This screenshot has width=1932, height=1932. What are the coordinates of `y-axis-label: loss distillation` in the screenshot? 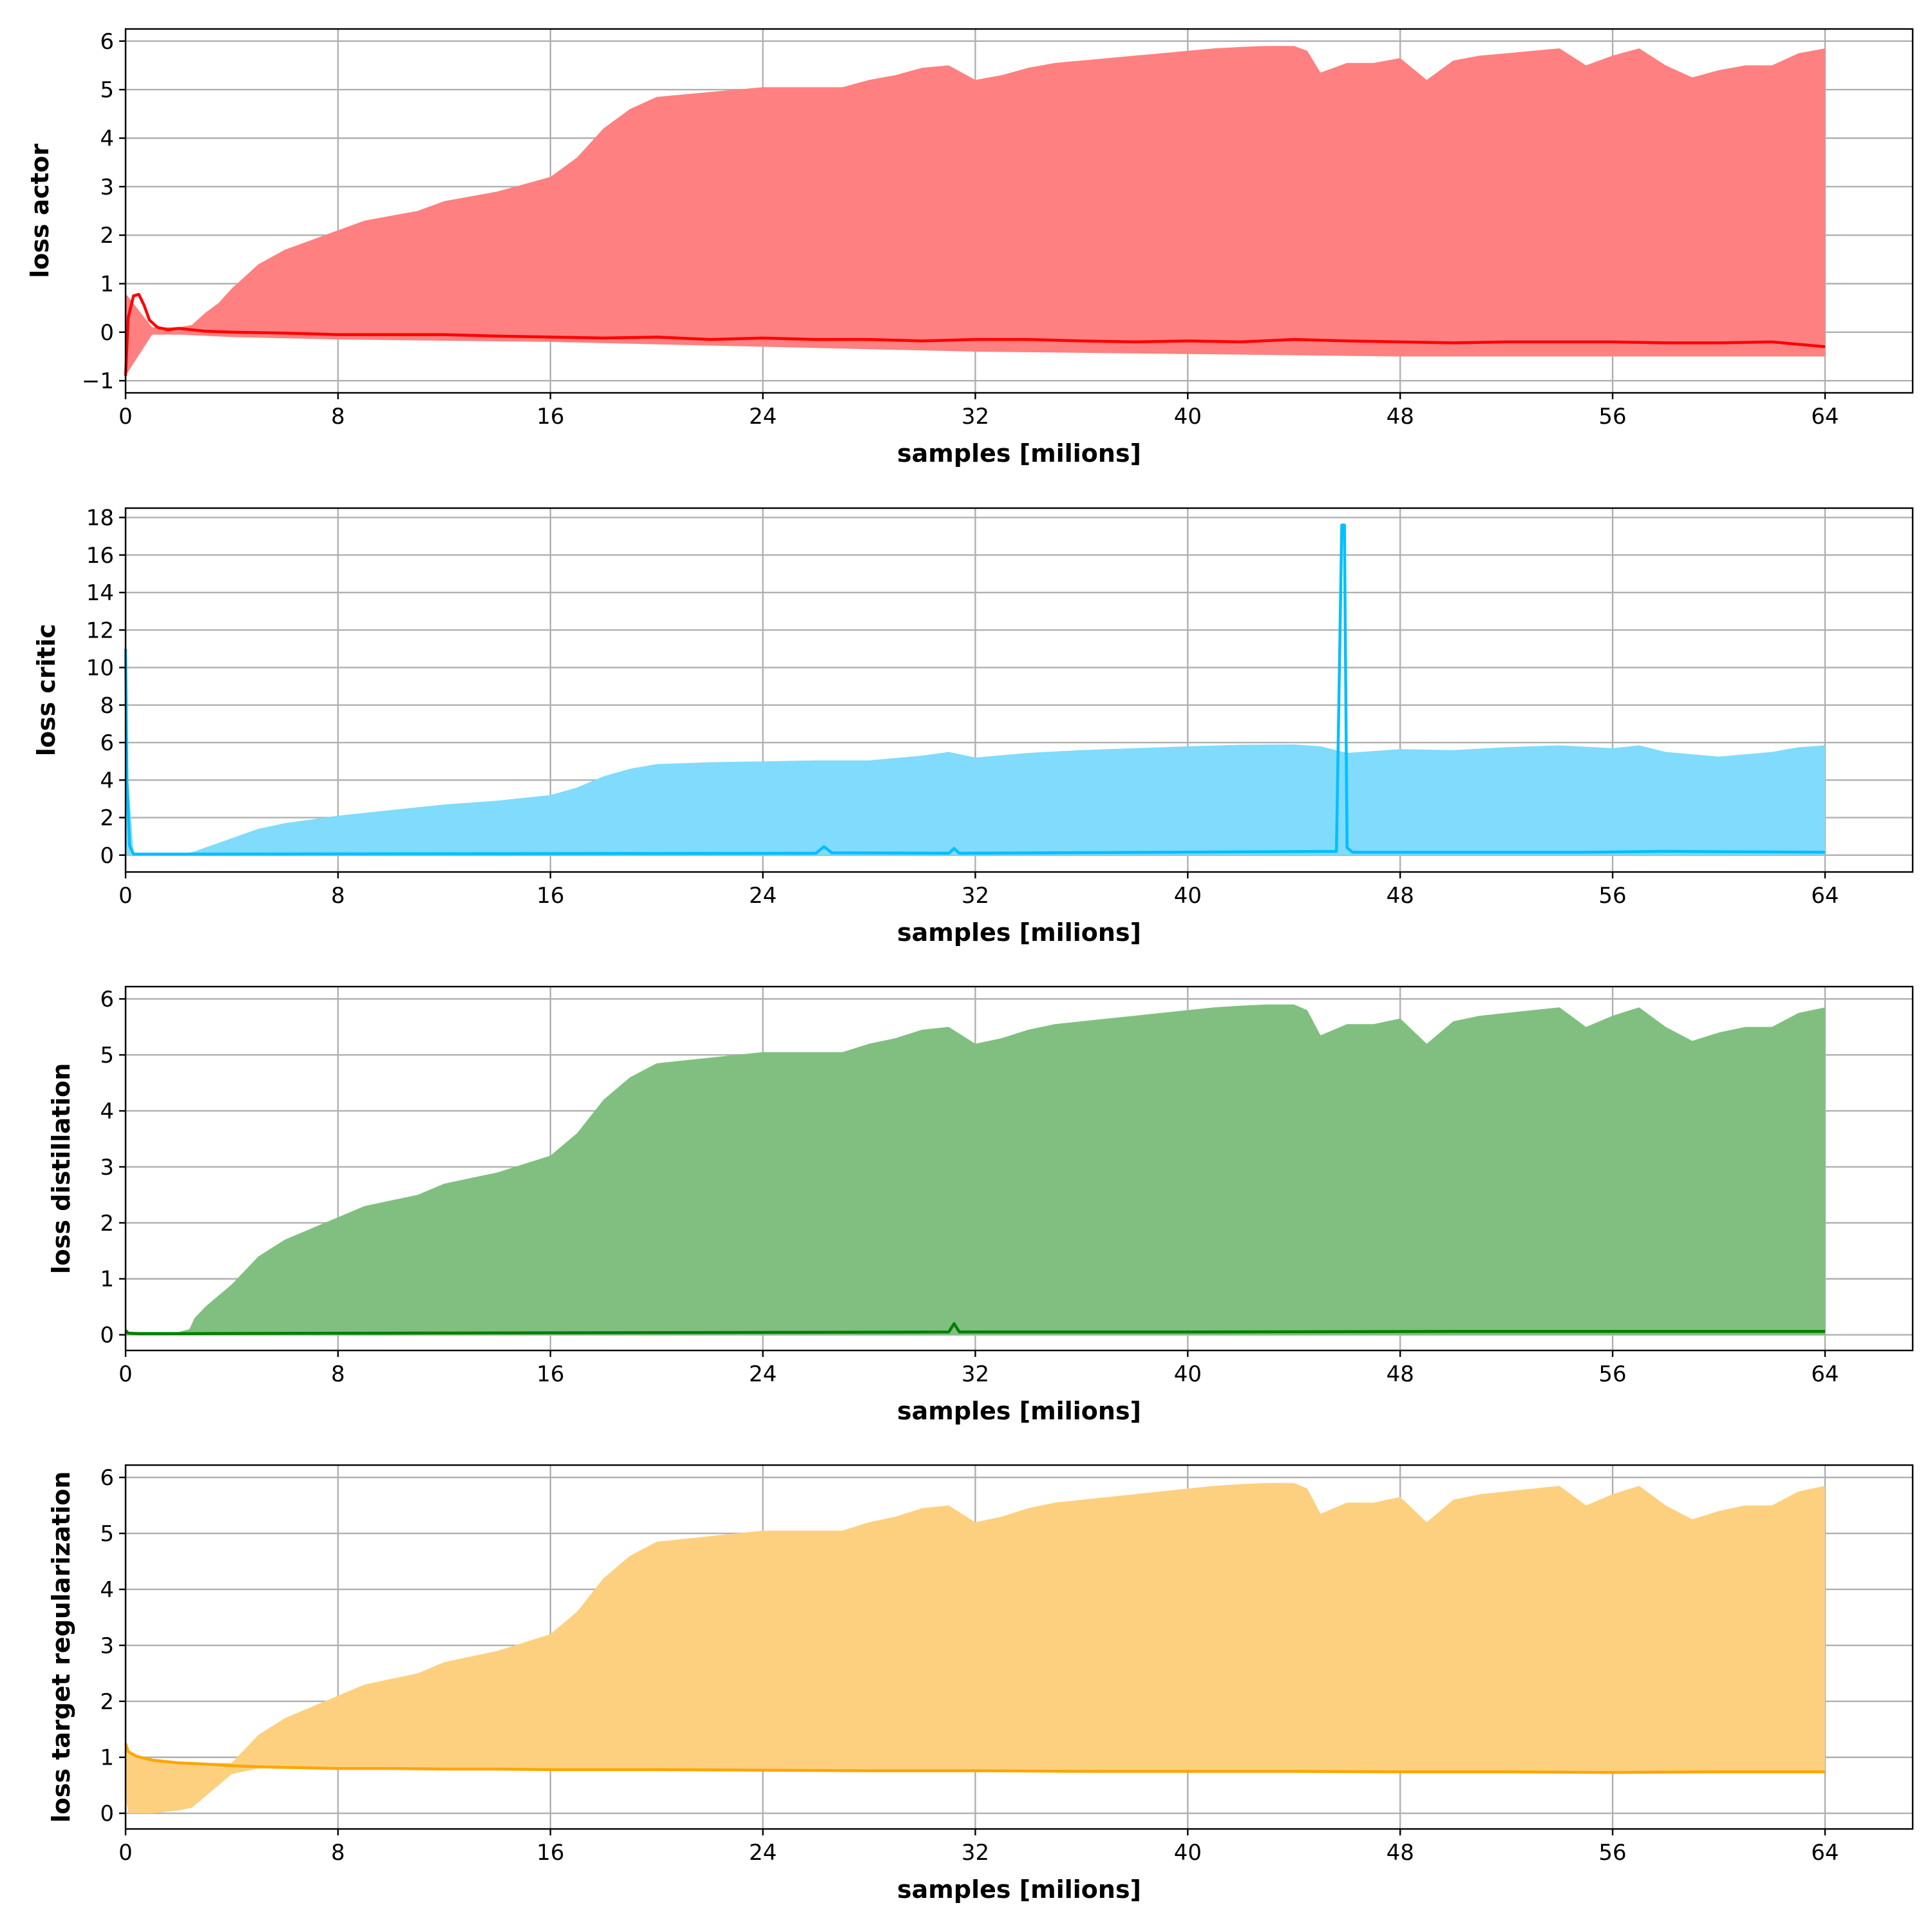 It's located at (61, 1168).